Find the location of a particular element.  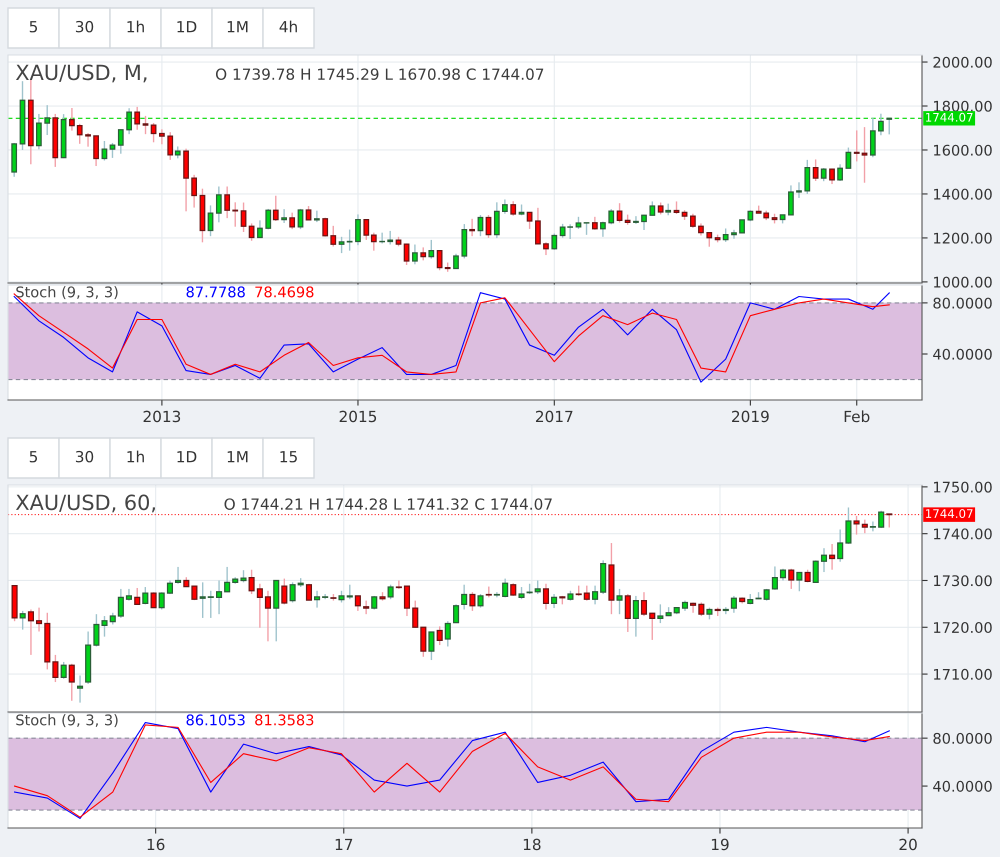

y-tick-label: 1710.00 is located at coordinates (963, 674).